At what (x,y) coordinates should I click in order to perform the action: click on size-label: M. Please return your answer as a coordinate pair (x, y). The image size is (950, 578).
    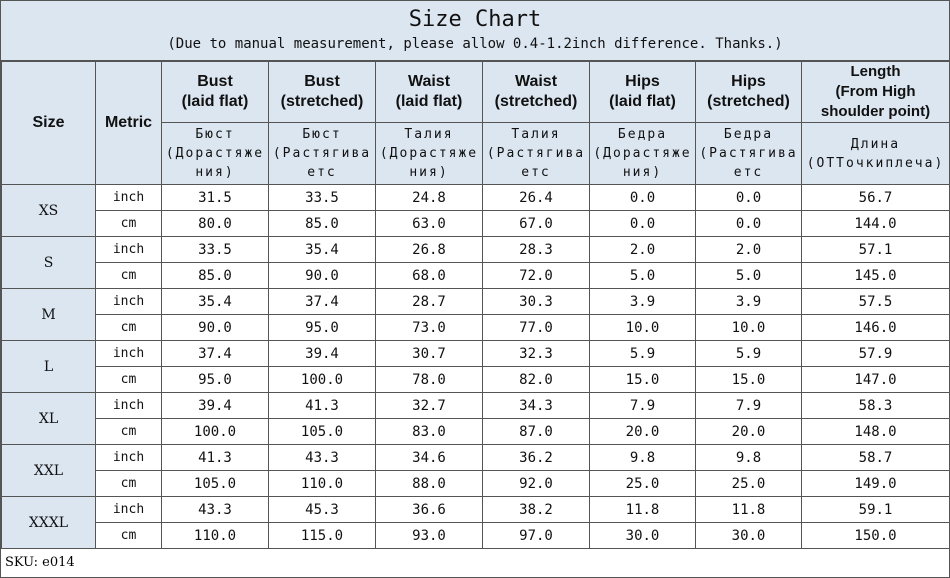
    Looking at the image, I should click on (48, 314).